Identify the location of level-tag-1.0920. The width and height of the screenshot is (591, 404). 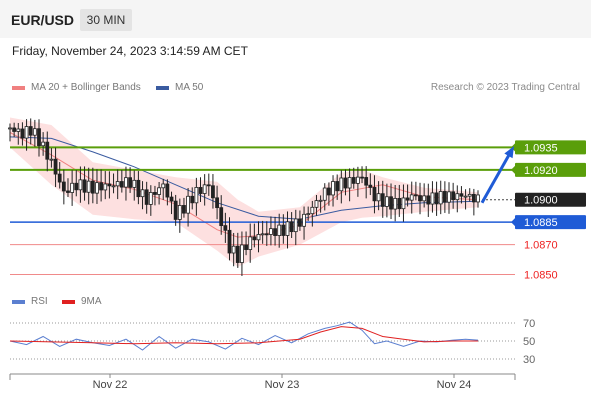
(550, 169).